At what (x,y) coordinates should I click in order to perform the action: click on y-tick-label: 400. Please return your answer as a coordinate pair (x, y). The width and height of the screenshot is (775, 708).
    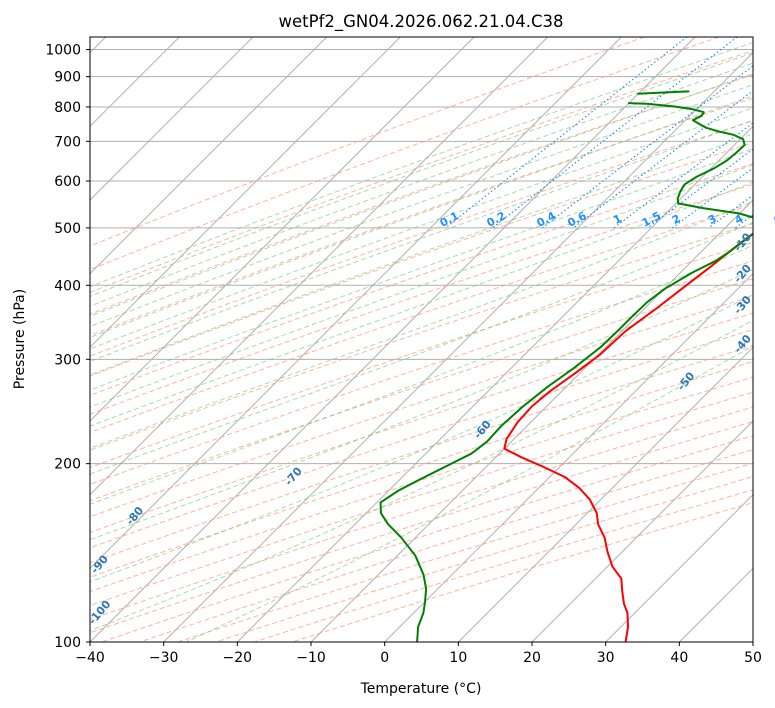
    Looking at the image, I should click on (67, 286).